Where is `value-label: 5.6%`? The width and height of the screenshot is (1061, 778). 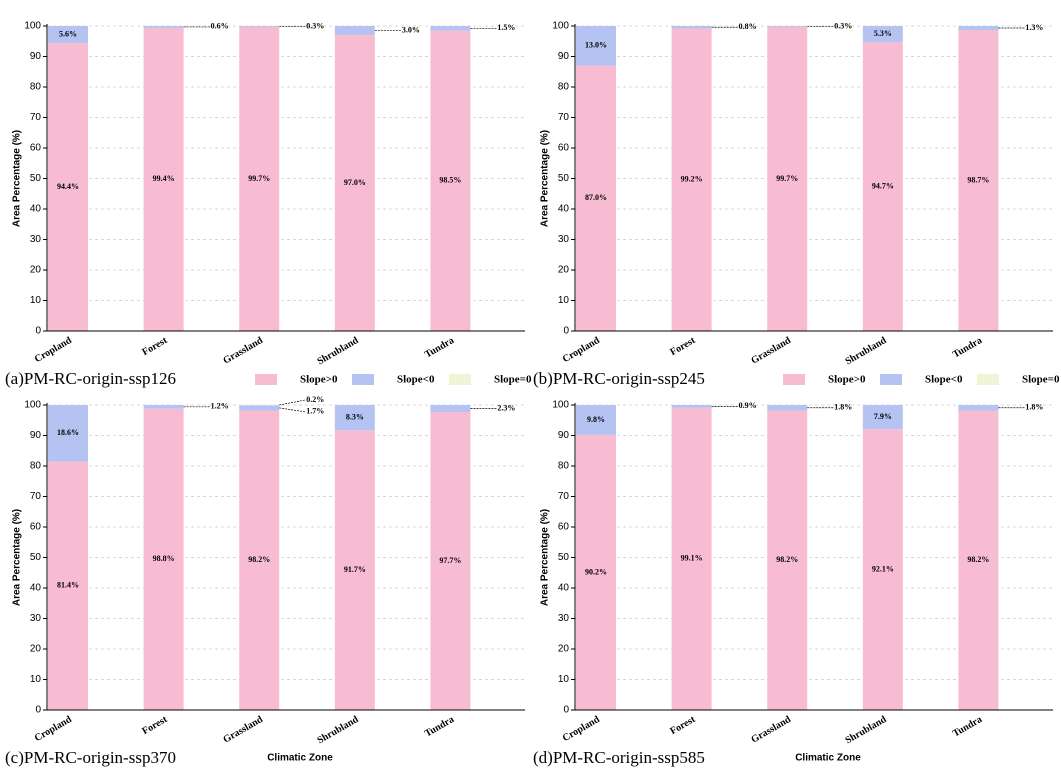 value-label: 5.6% is located at coordinates (68, 33).